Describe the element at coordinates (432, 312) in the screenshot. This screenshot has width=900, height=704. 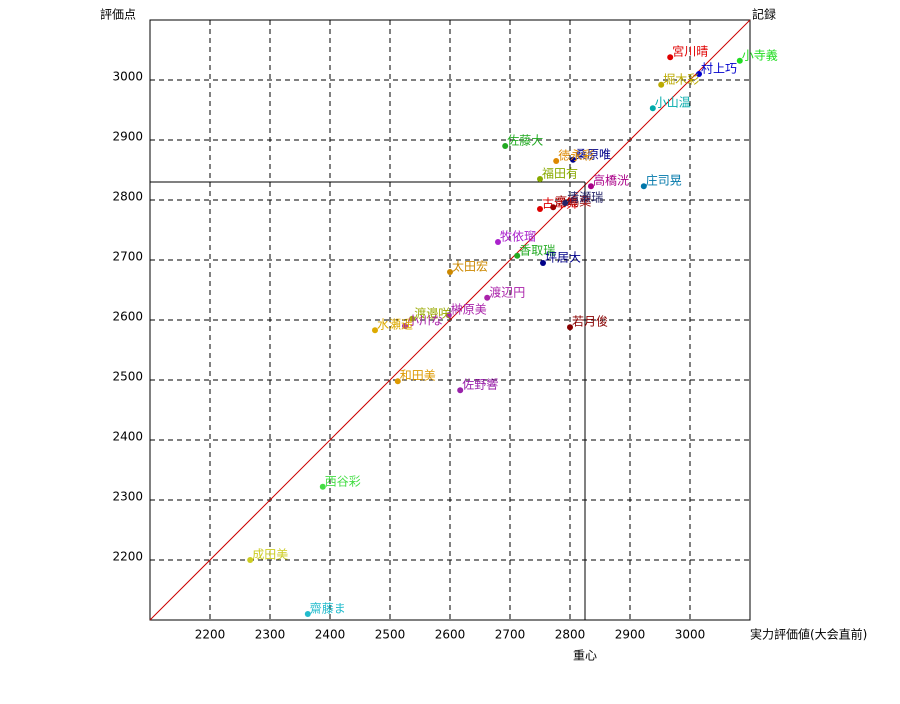
I see `point-label: 渡邉咲` at that location.